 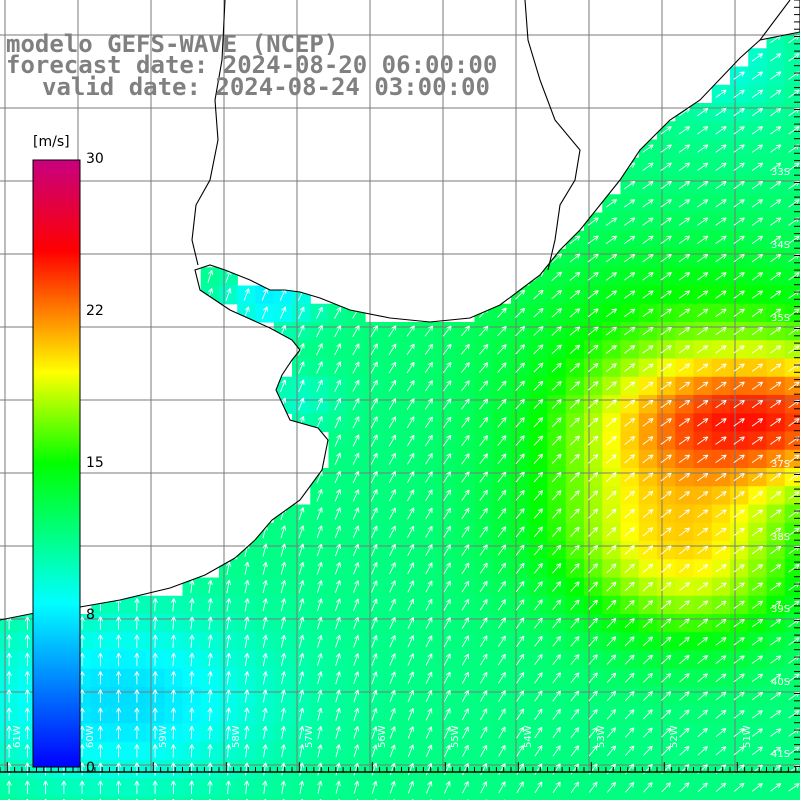 What do you see at coordinates (17, 736) in the screenshot?
I see `lon-label: 61W` at bounding box center [17, 736].